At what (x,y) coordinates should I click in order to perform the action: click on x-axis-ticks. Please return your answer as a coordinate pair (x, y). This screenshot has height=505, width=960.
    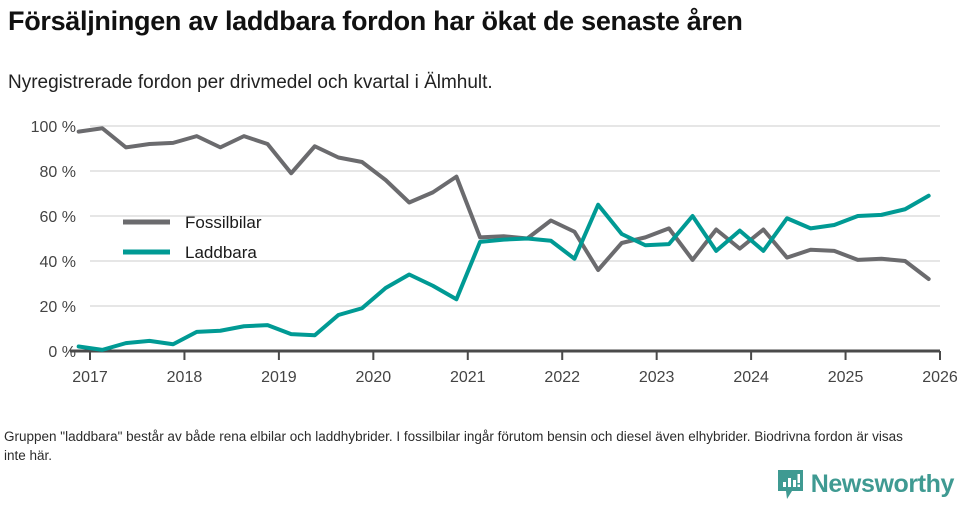
    Looking at the image, I should click on (515, 355).